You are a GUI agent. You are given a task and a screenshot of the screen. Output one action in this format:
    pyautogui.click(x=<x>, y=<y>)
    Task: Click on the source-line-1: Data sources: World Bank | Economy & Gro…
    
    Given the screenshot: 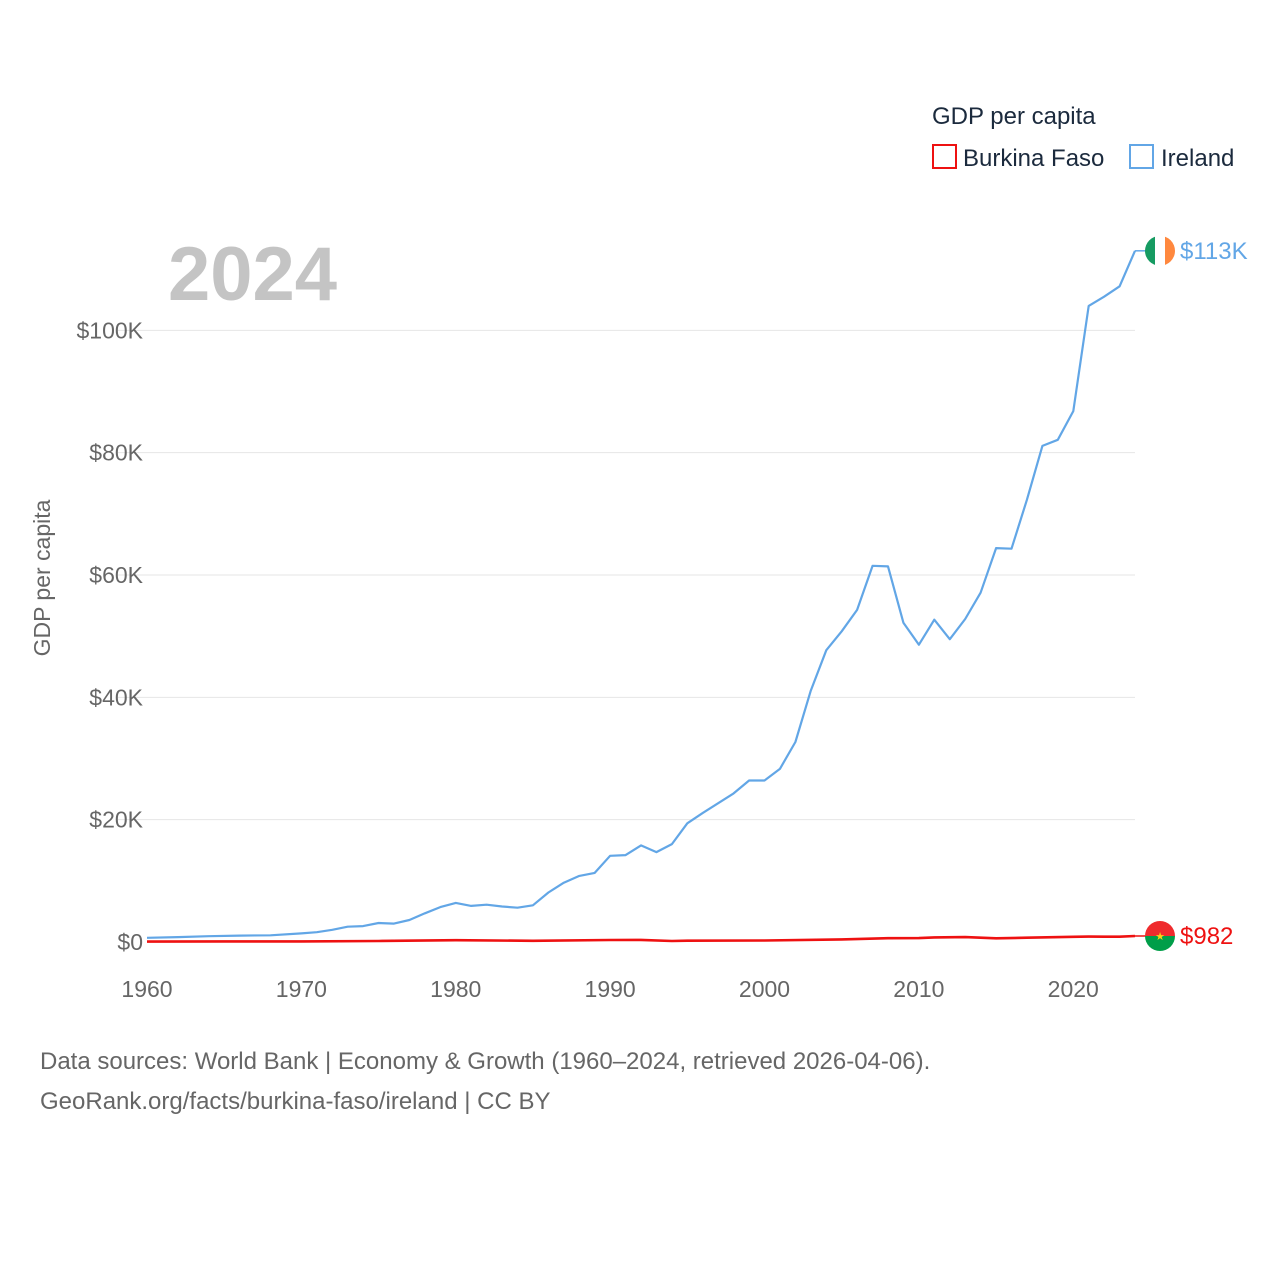 What is the action you would take?
    pyautogui.click(x=485, y=1061)
    